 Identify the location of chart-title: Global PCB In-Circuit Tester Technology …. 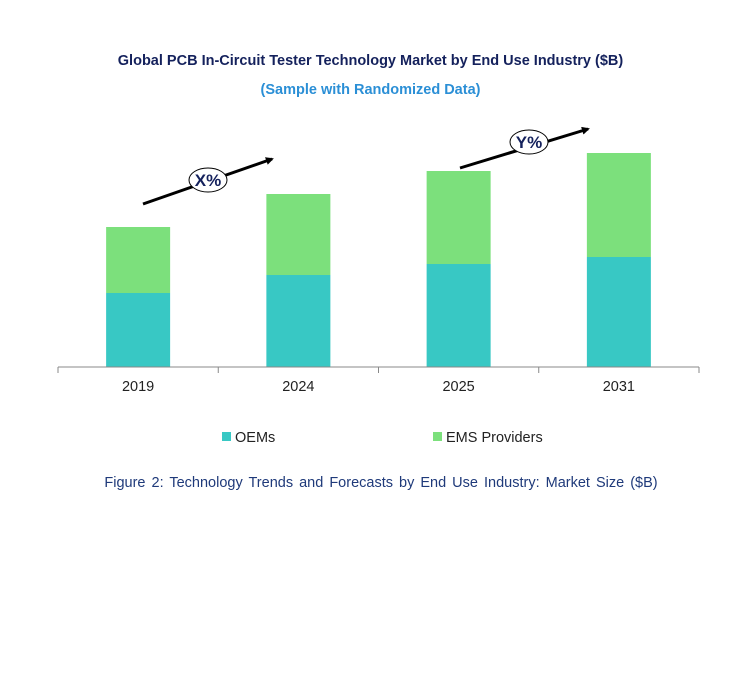
(370, 61).